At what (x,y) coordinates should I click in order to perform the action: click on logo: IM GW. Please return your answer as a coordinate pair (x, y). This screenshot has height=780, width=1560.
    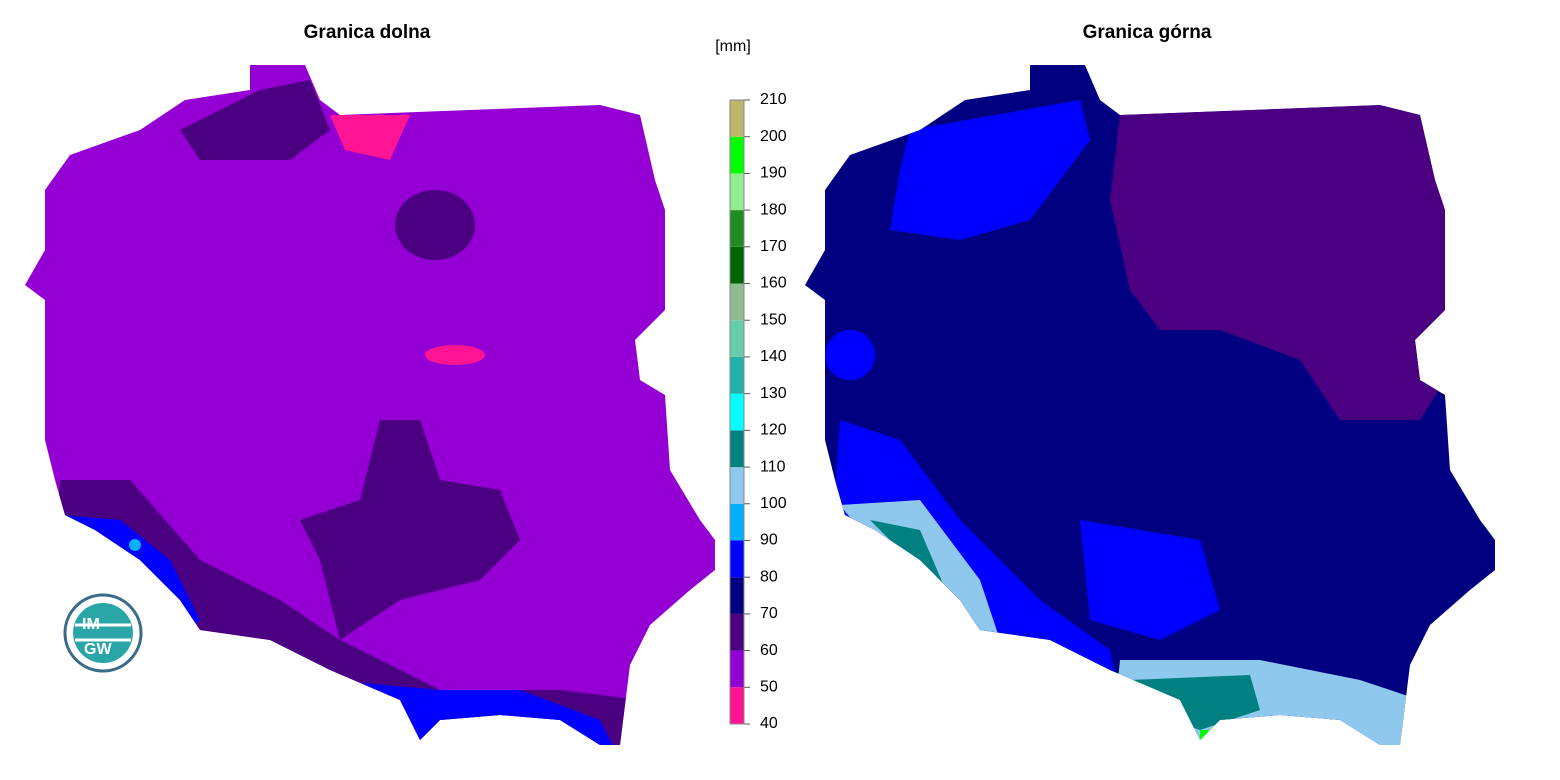
    Looking at the image, I should click on (103, 633).